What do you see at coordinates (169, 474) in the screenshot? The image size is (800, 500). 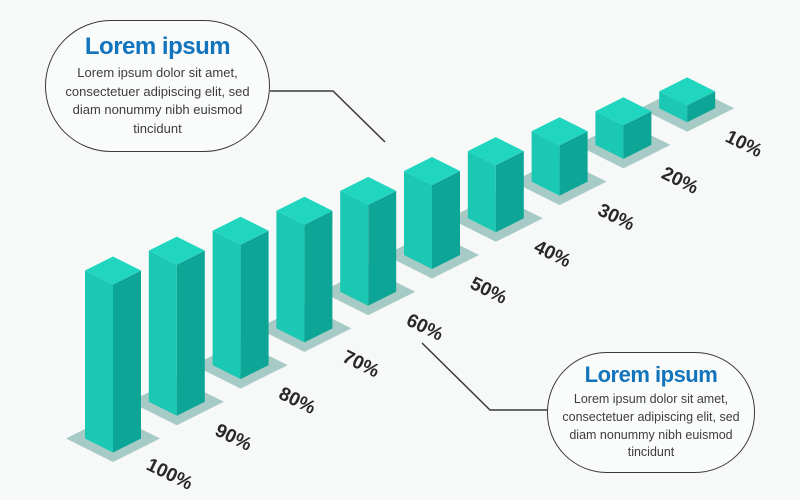 I see `bar-value-label: 100%` at bounding box center [169, 474].